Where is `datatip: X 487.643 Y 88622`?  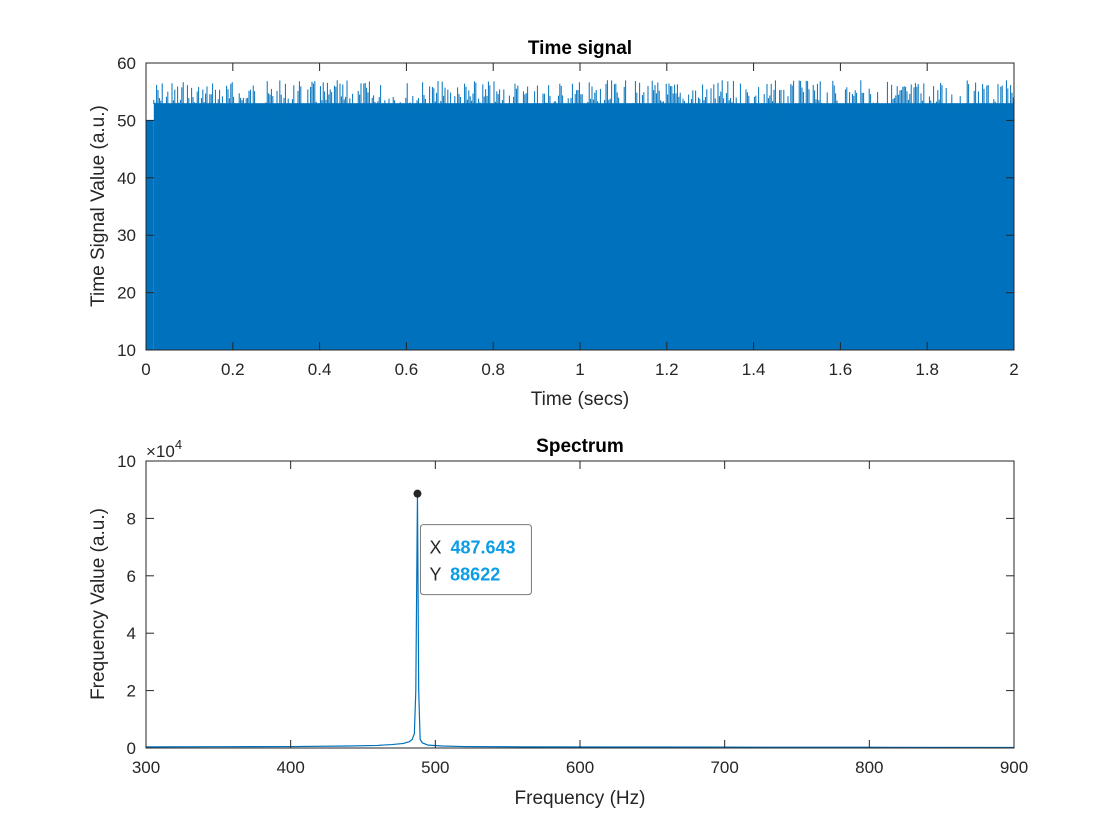 datatip: X 487.643 Y 88622 is located at coordinates (472, 542).